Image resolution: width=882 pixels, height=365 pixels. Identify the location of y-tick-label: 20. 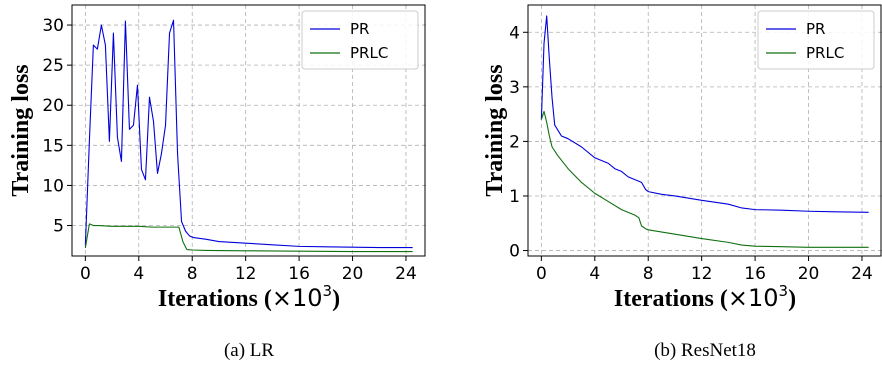
(53, 106).